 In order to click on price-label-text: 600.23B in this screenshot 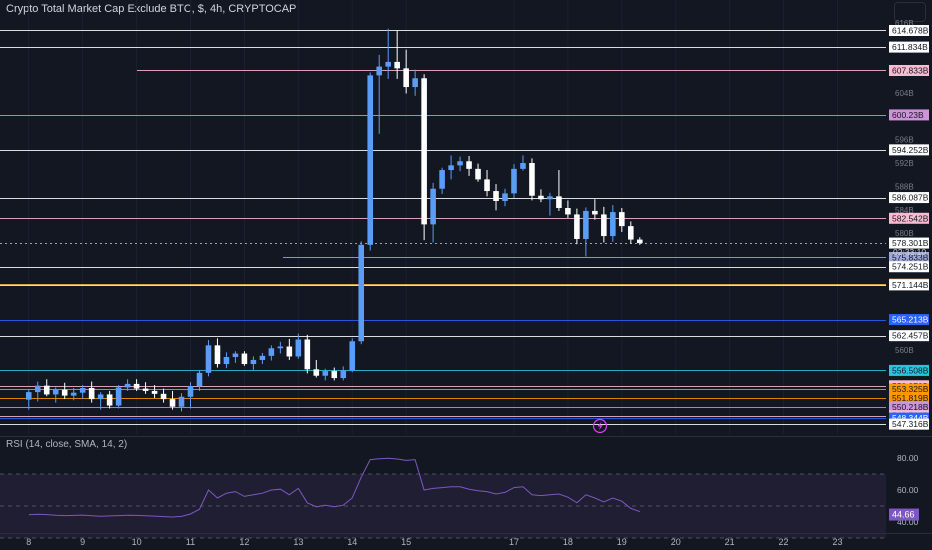, I will do `click(908, 115)`.